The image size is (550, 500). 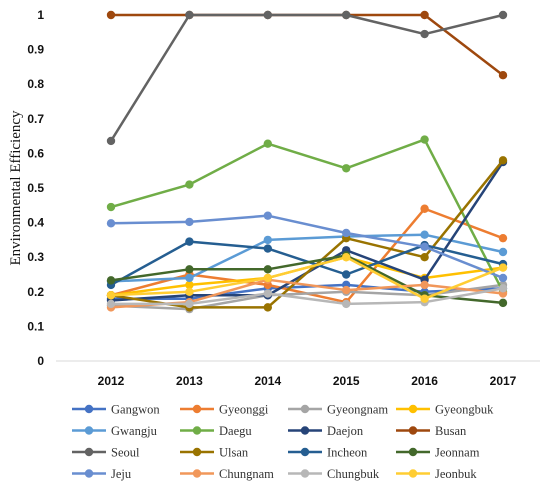 I want to click on y-tick-label: 1, so click(x=40, y=15).